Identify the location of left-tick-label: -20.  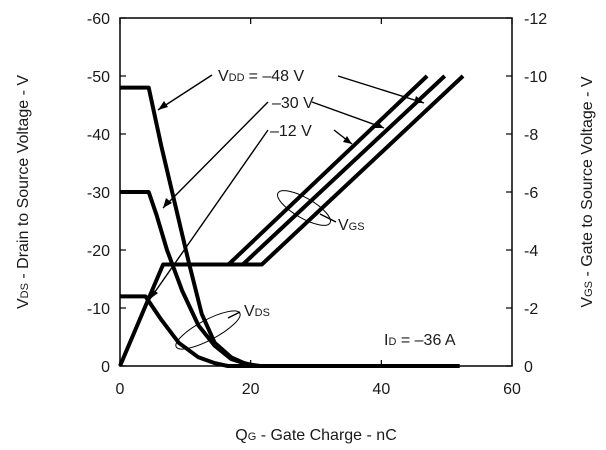
(98, 251).